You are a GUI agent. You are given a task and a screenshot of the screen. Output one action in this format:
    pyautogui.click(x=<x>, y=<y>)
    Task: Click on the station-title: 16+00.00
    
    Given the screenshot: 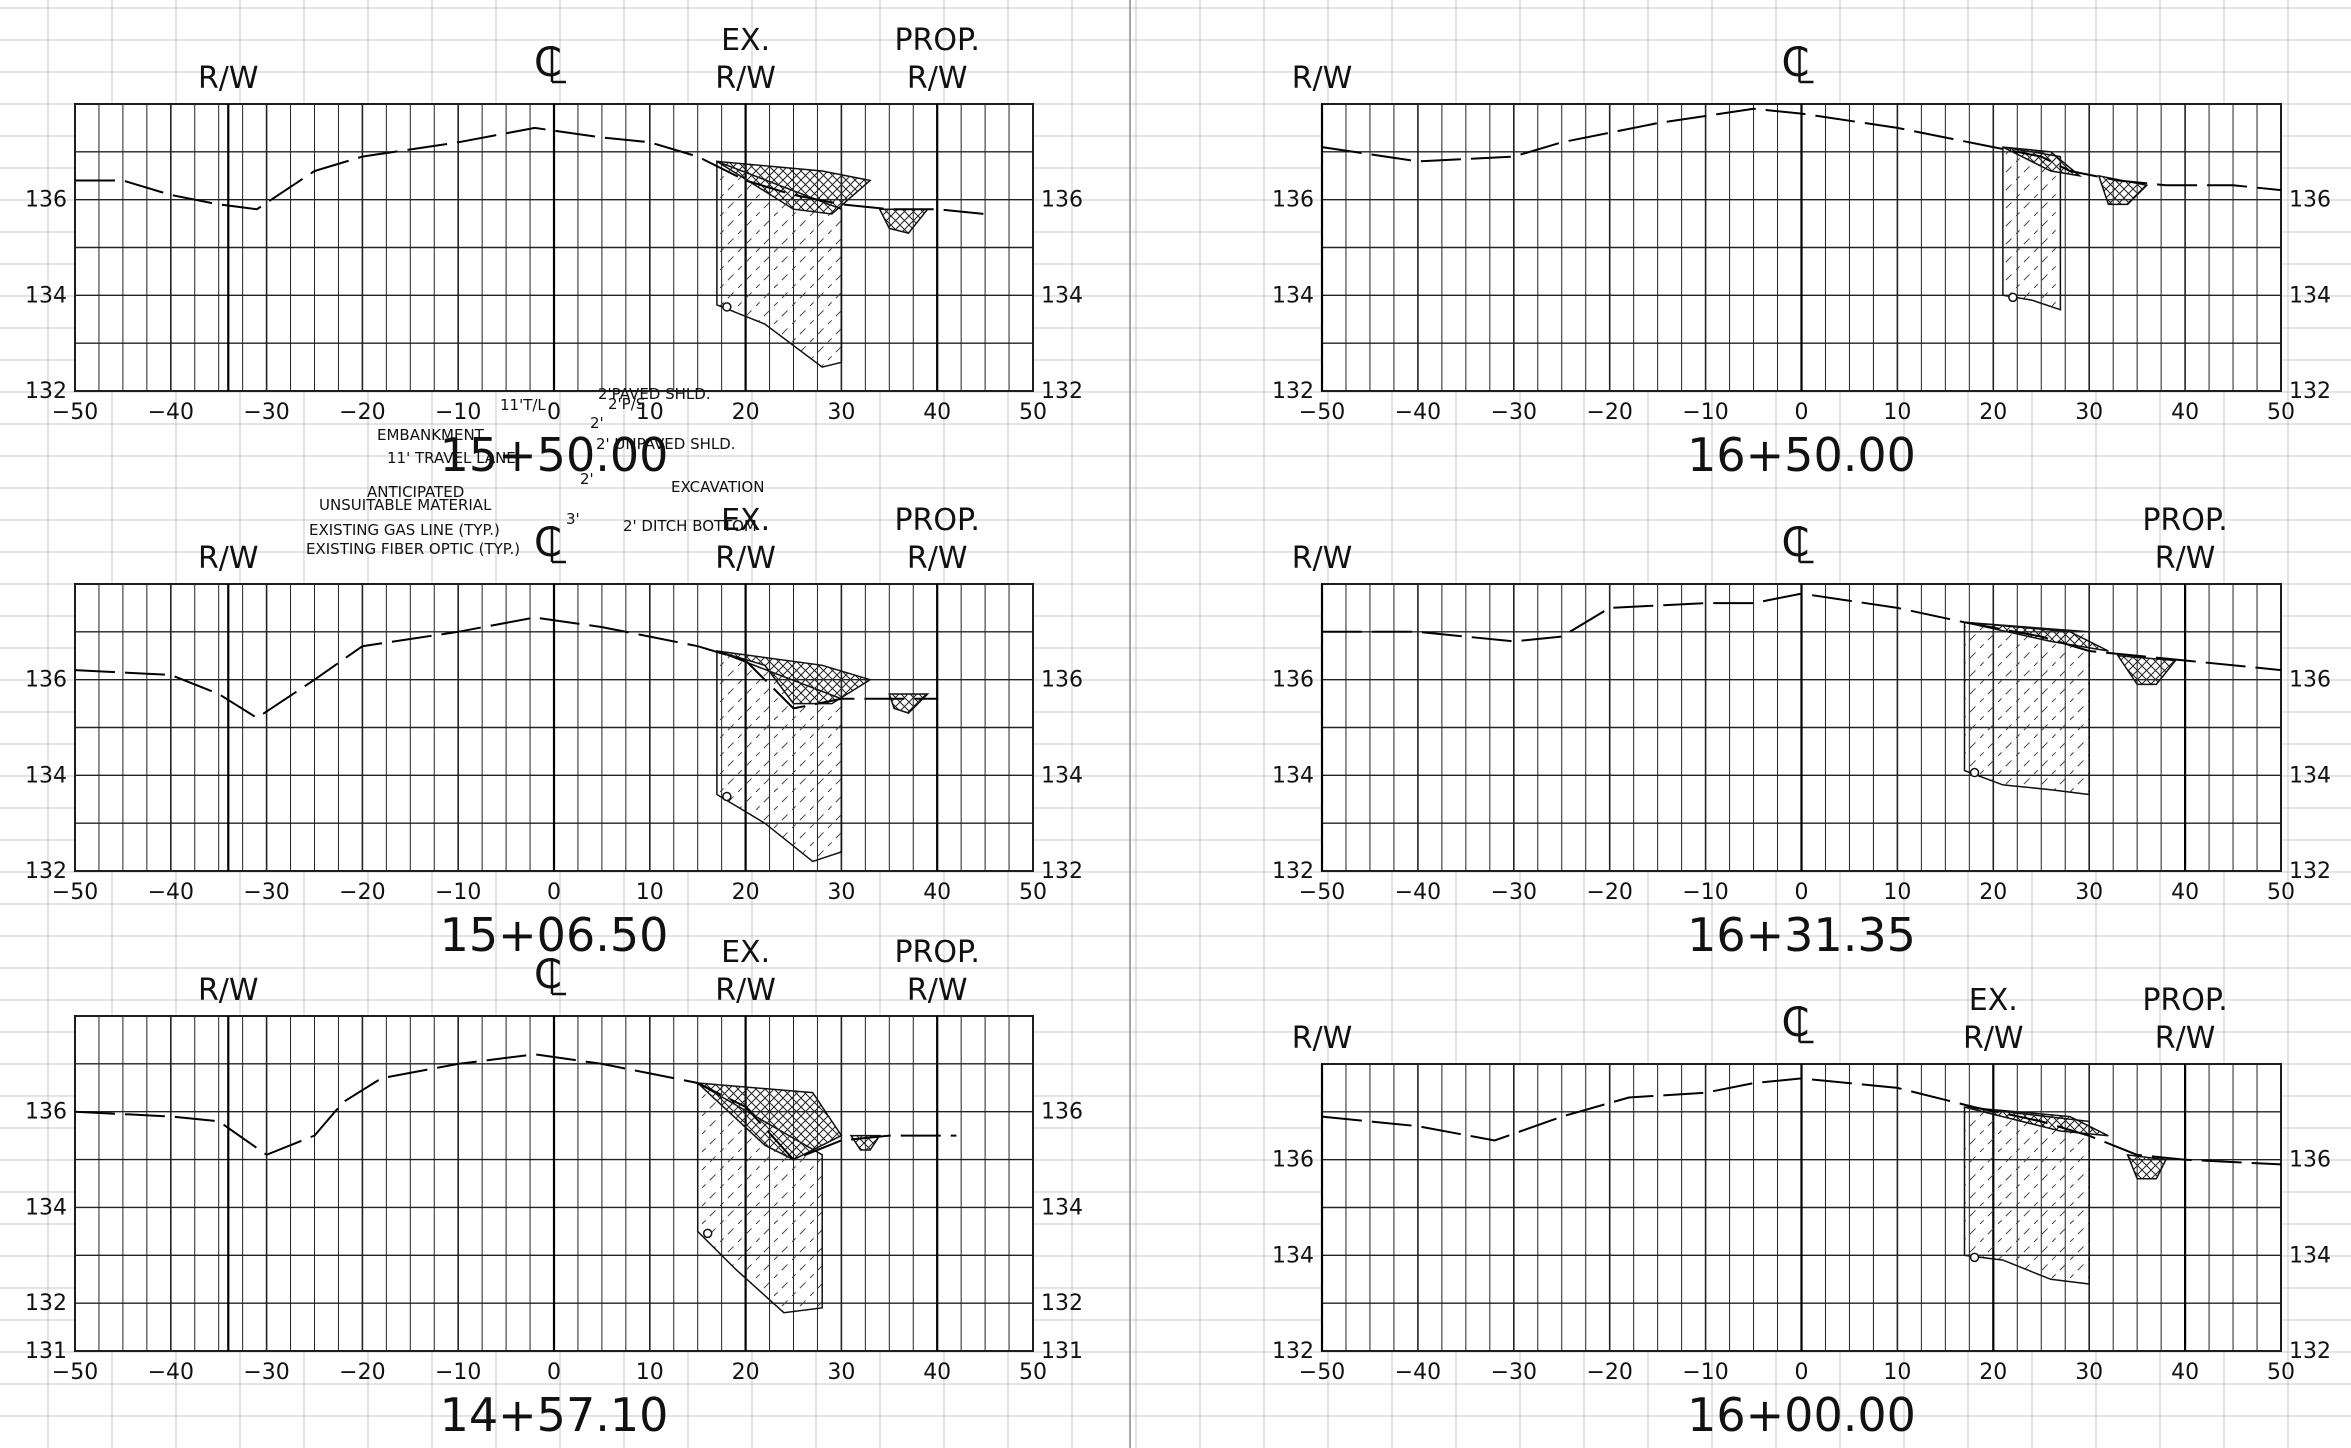 What is the action you would take?
    pyautogui.click(x=1801, y=1415)
    